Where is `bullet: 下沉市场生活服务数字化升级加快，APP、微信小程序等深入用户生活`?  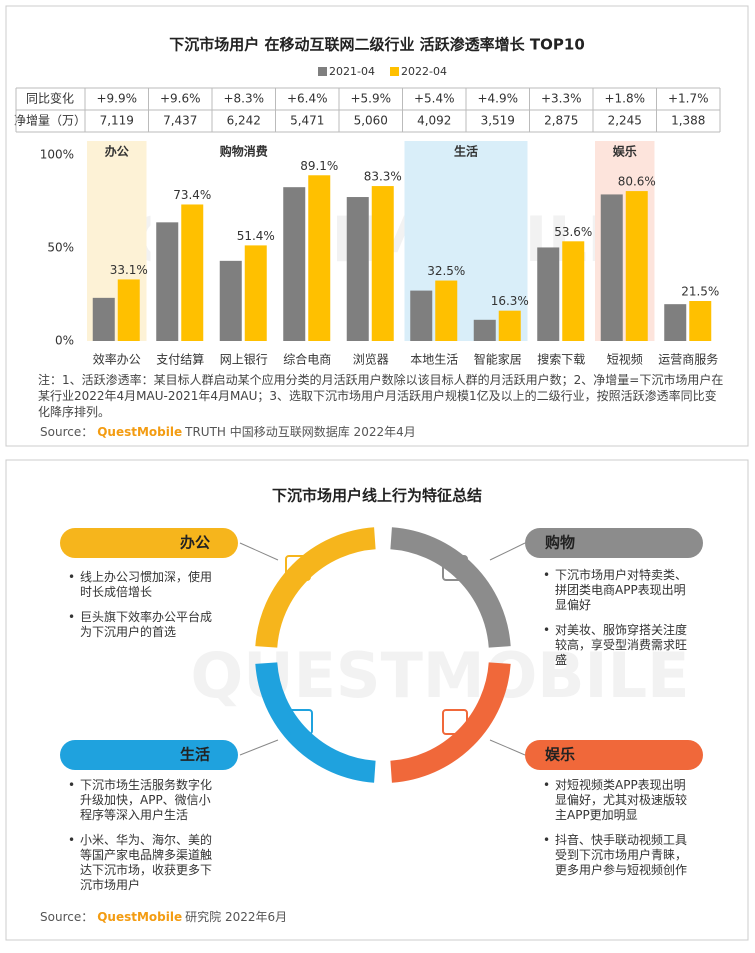
bullet: 下沉市场生活服务数字化升级加快，APP、微信小程序等深入用户生活 is located at coordinates (143, 800).